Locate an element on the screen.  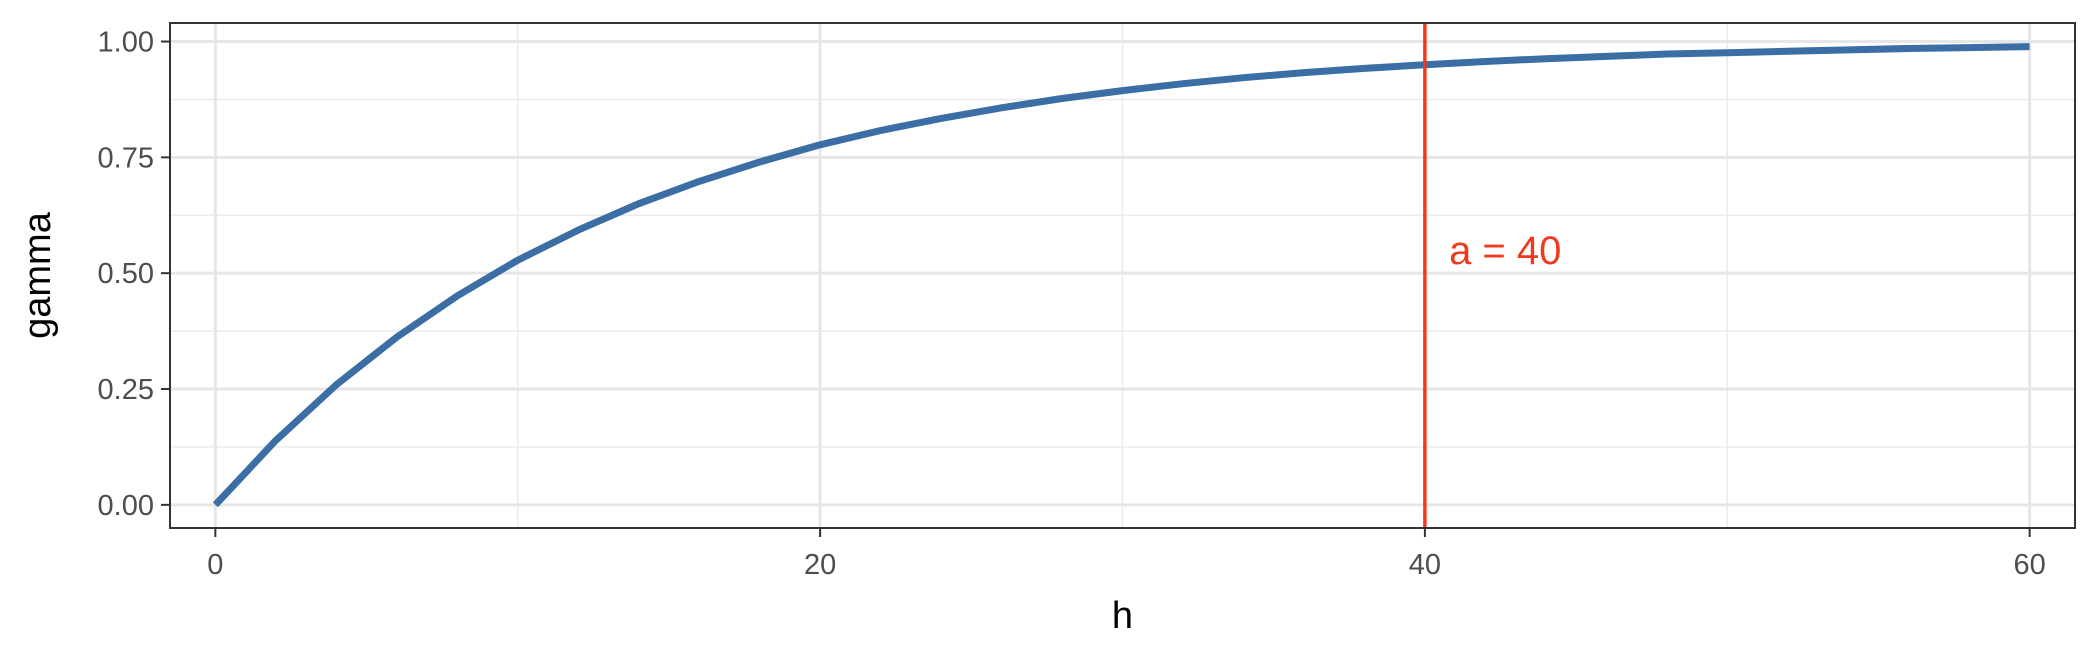
annotation-layer: a = 40 is located at coordinates (1505, 251).